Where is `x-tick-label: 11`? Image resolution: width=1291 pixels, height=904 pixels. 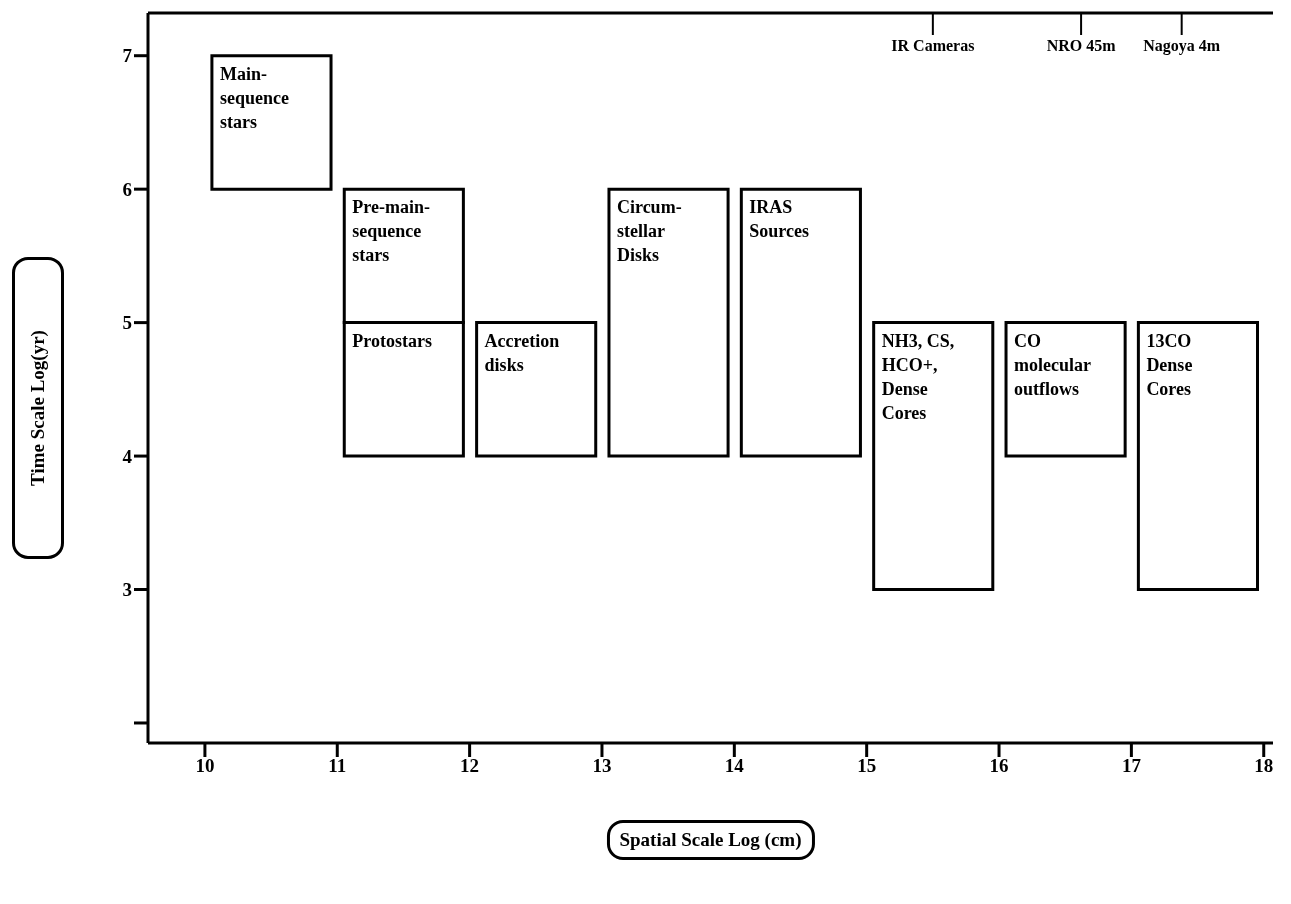
x-tick-label: 11 is located at coordinates (337, 766).